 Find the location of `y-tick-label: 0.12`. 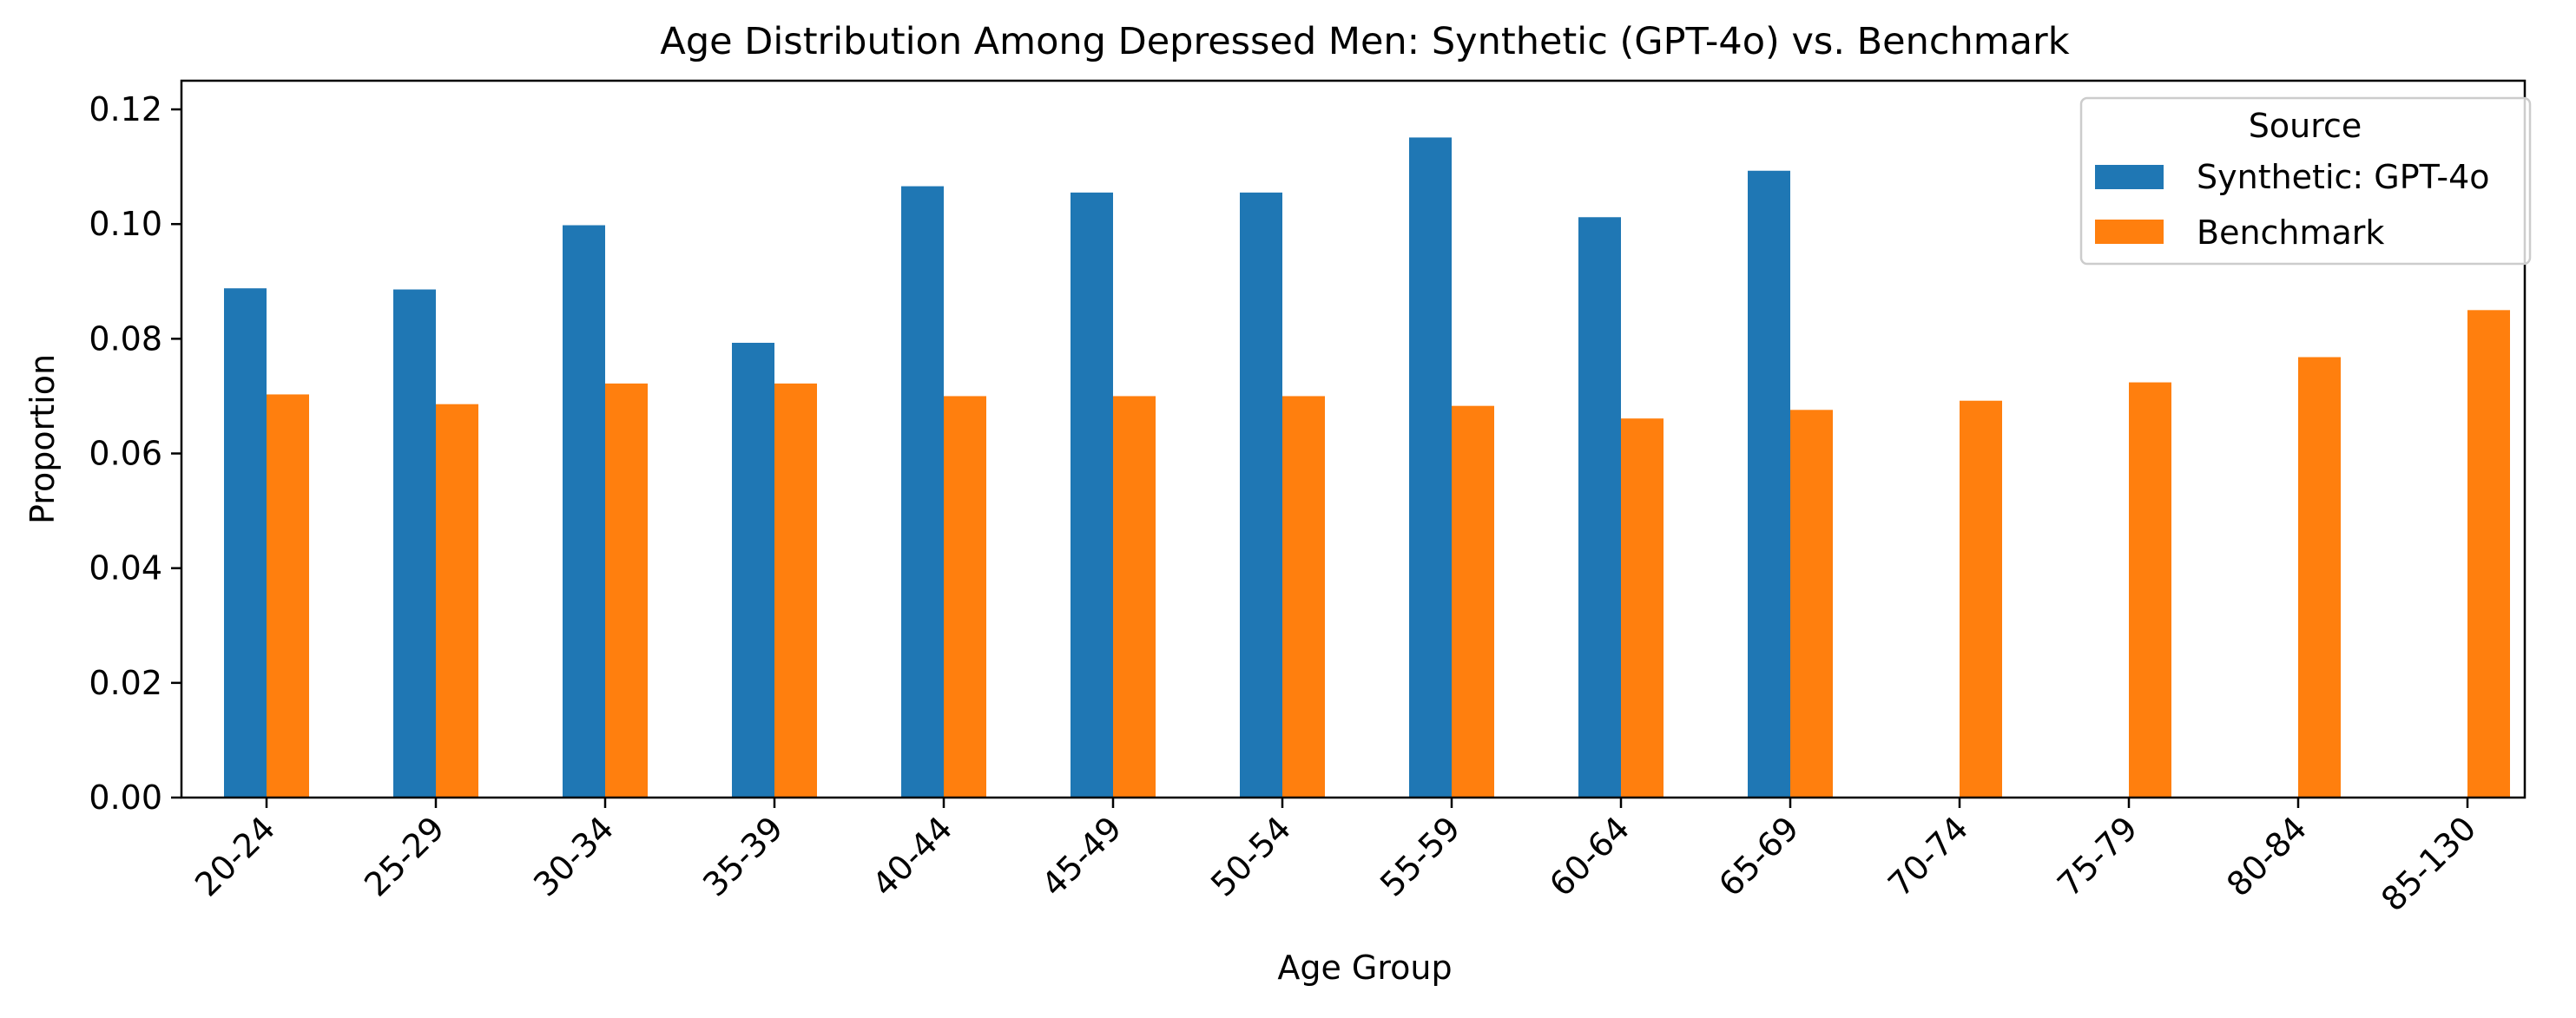

y-tick-label: 0.12 is located at coordinates (125, 109).